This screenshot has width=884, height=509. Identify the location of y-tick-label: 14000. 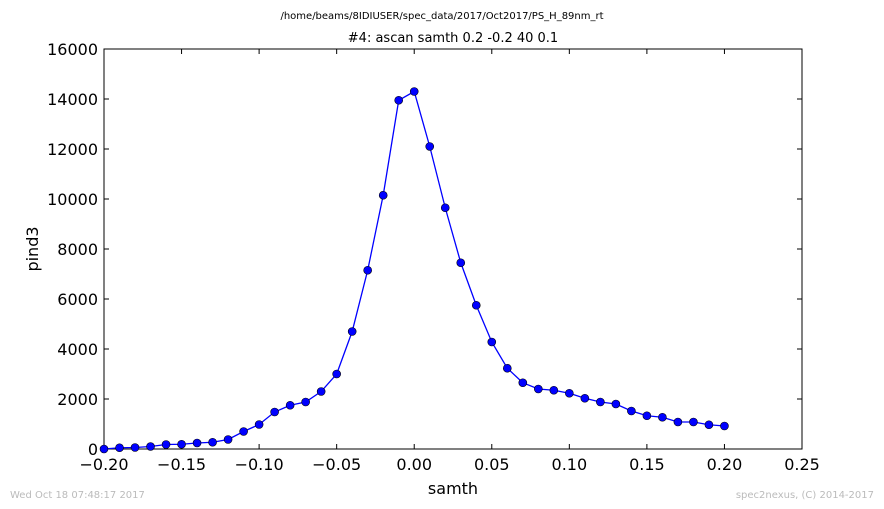
(72, 99).